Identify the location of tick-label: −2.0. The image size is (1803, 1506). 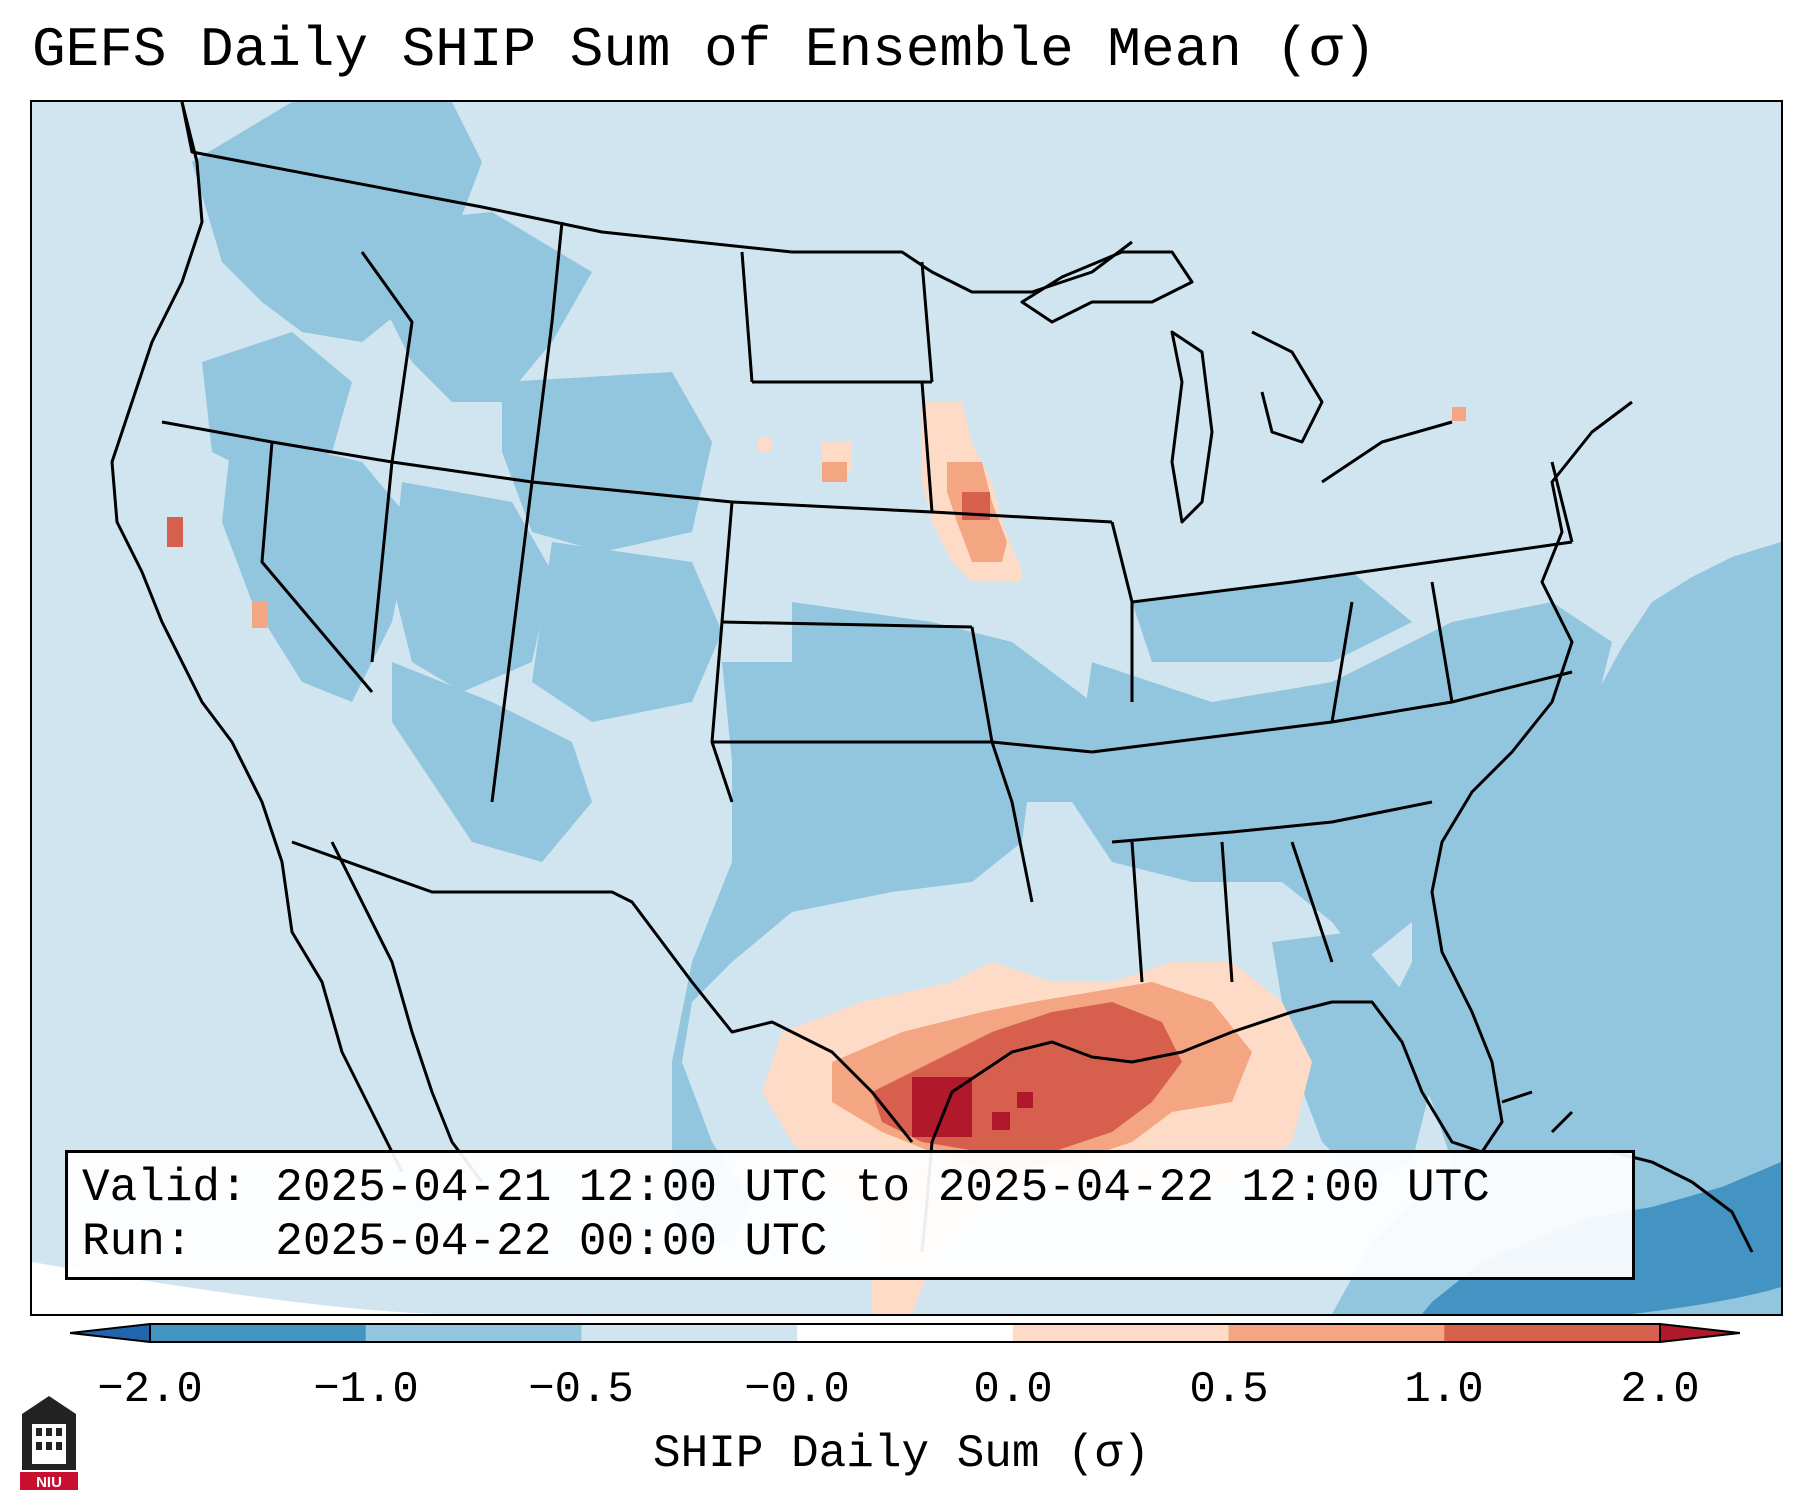
(150, 1390).